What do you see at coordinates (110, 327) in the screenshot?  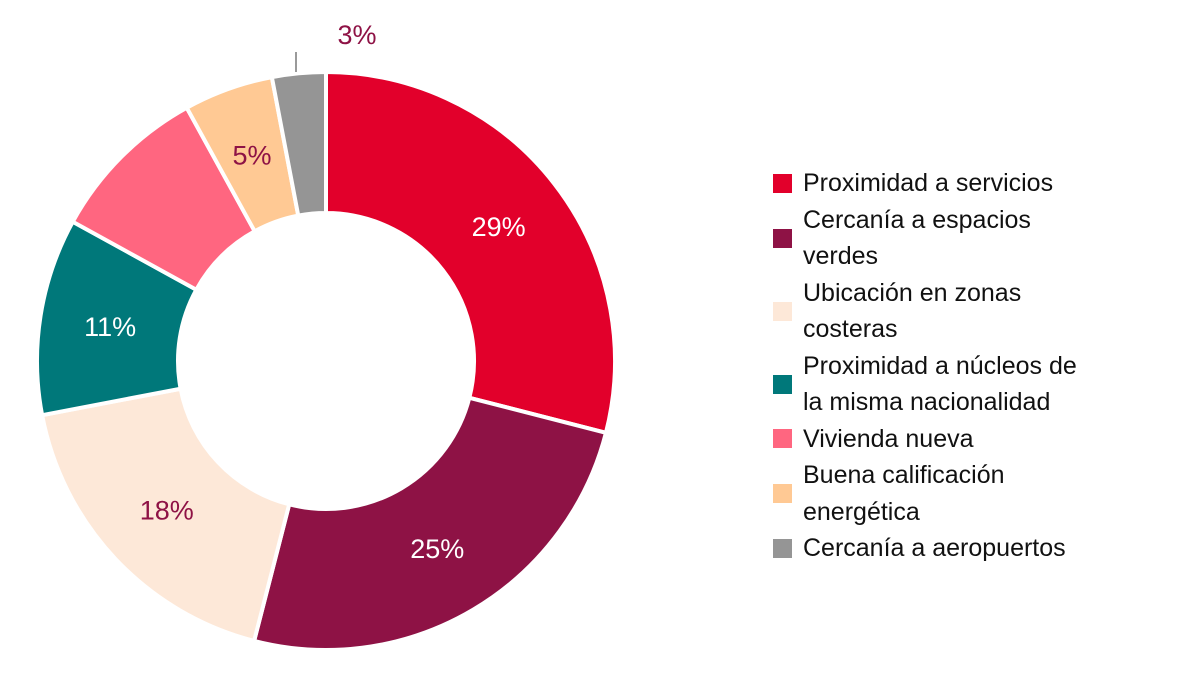 I see `slice-data-label: 11%` at bounding box center [110, 327].